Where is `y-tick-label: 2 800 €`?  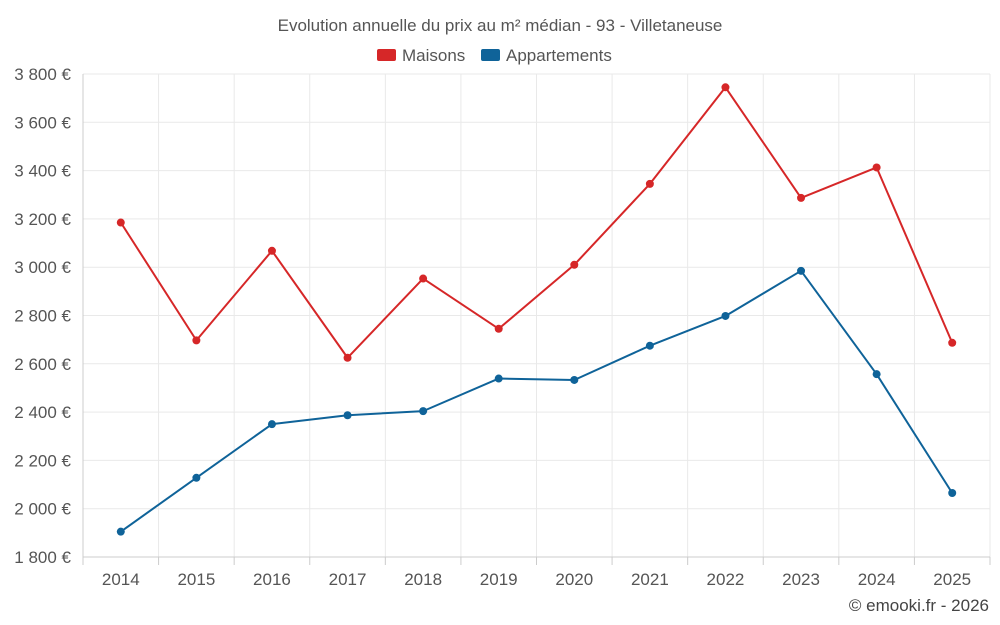 y-tick-label: 2 800 € is located at coordinates (42, 316).